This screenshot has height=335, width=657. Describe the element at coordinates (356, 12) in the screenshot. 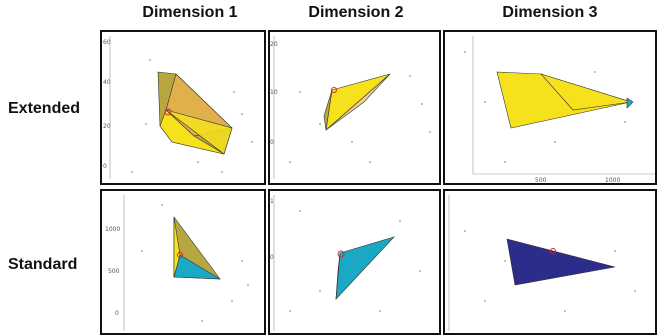

I see `column-header-dimension-2: Dimension 2` at that location.